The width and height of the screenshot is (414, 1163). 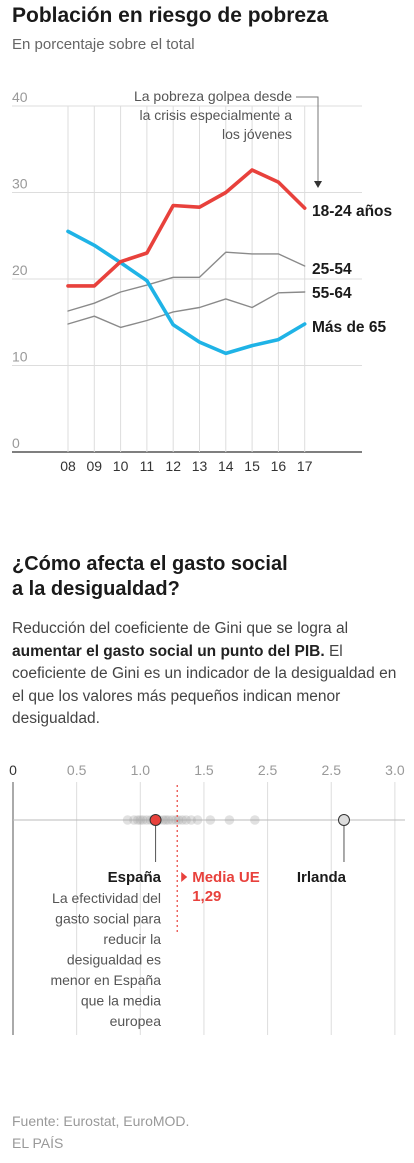 What do you see at coordinates (170, 15) in the screenshot?
I see `chart-title-poverty: Población en riesgo de pobreza` at bounding box center [170, 15].